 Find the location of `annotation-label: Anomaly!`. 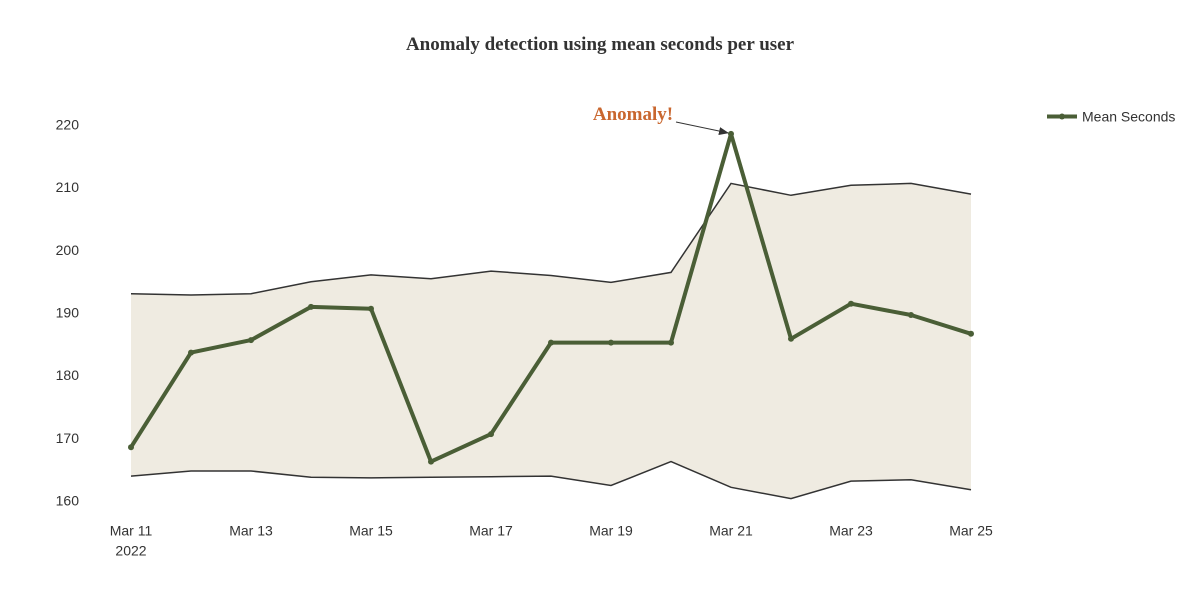

annotation-label: Anomaly! is located at coordinates (633, 114).